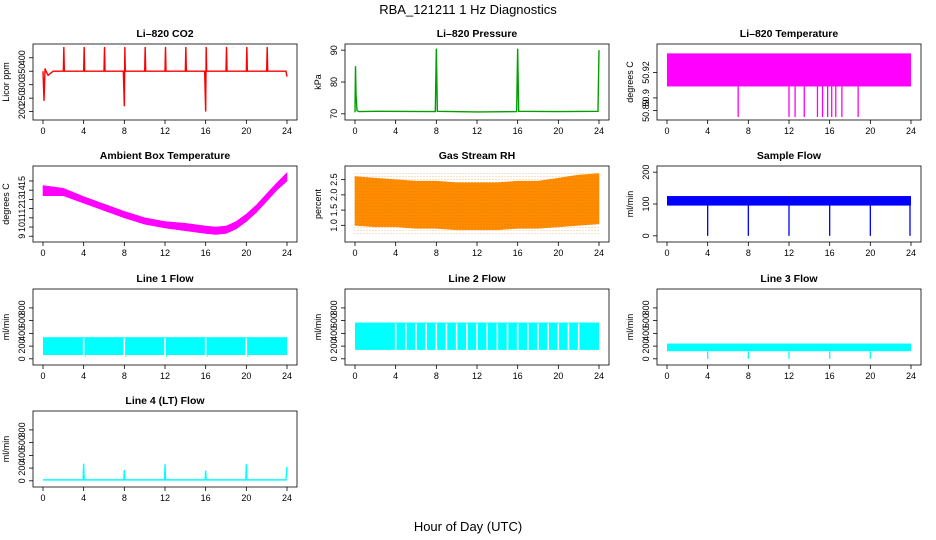 The image size is (936, 540). I want to click on y-axis-label: kPa, so click(318, 82).